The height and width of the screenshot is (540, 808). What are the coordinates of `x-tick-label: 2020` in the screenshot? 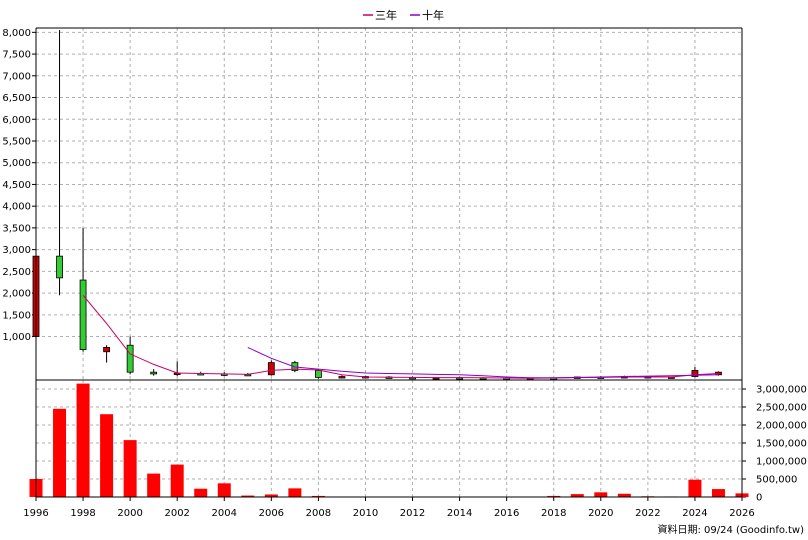 It's located at (600, 513).